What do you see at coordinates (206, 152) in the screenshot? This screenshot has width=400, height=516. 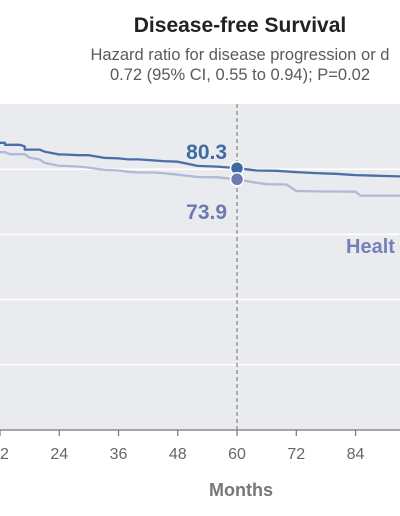 I see `annotation-value-1: 80.3` at bounding box center [206, 152].